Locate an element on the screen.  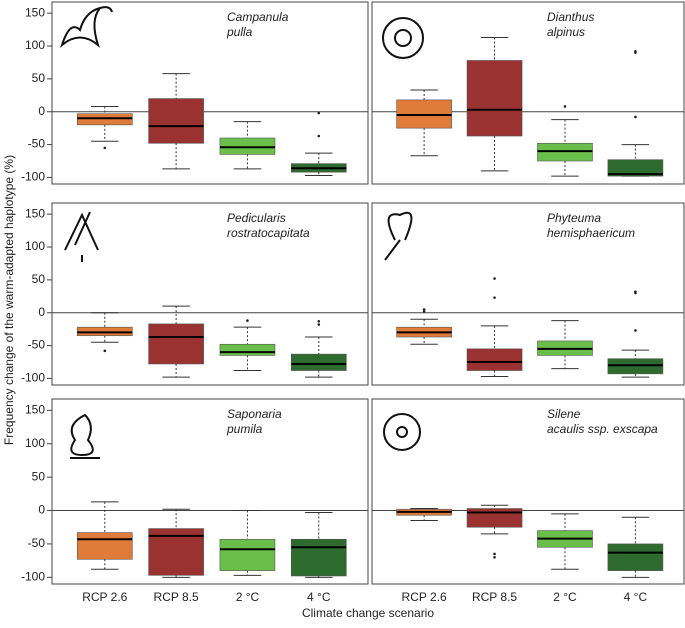
panel-title: rostratocapitata is located at coordinates (268, 233).